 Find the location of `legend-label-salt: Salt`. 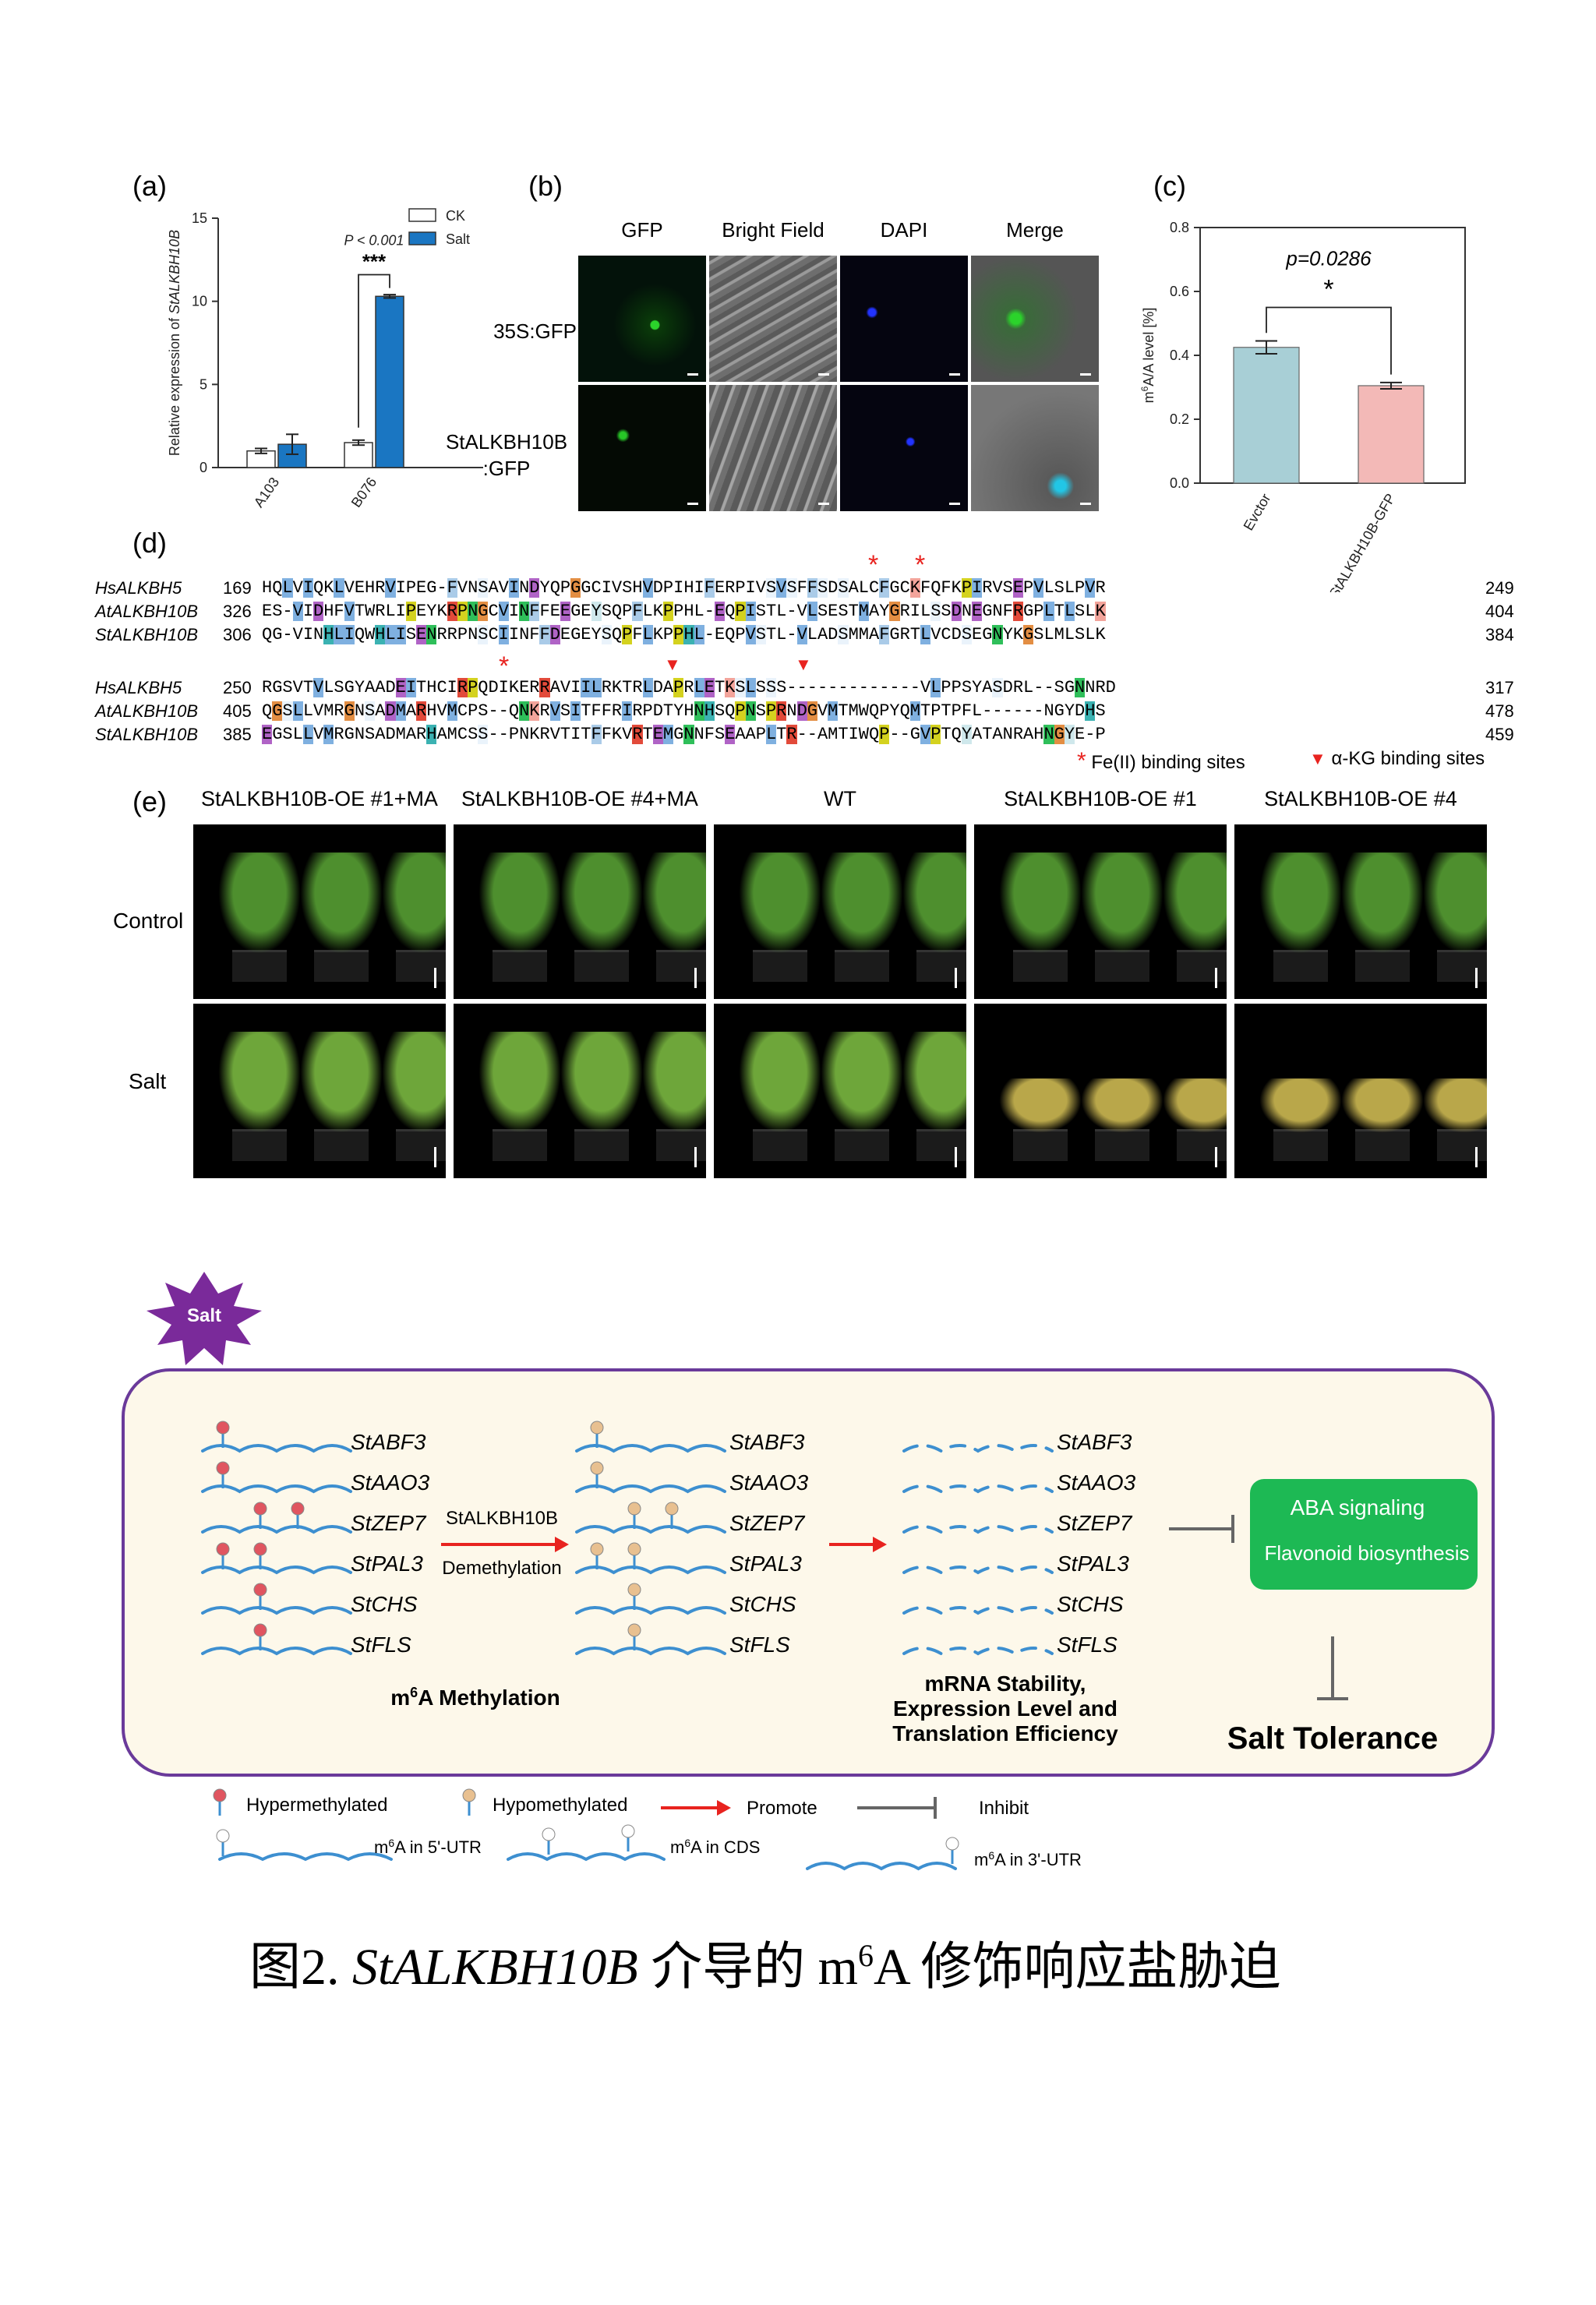

legend-label-salt: Salt is located at coordinates (458, 239).